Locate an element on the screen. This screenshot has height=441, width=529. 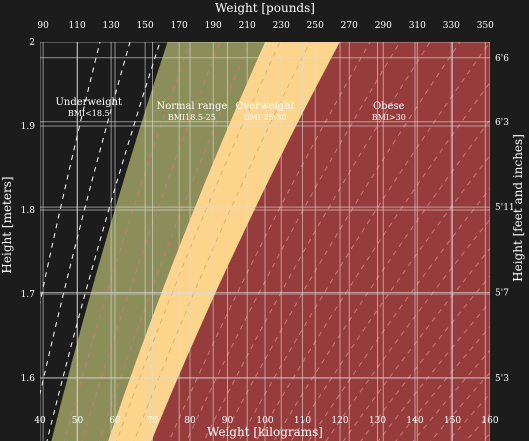
x-tick-40: 40 is located at coordinates (40, 421).